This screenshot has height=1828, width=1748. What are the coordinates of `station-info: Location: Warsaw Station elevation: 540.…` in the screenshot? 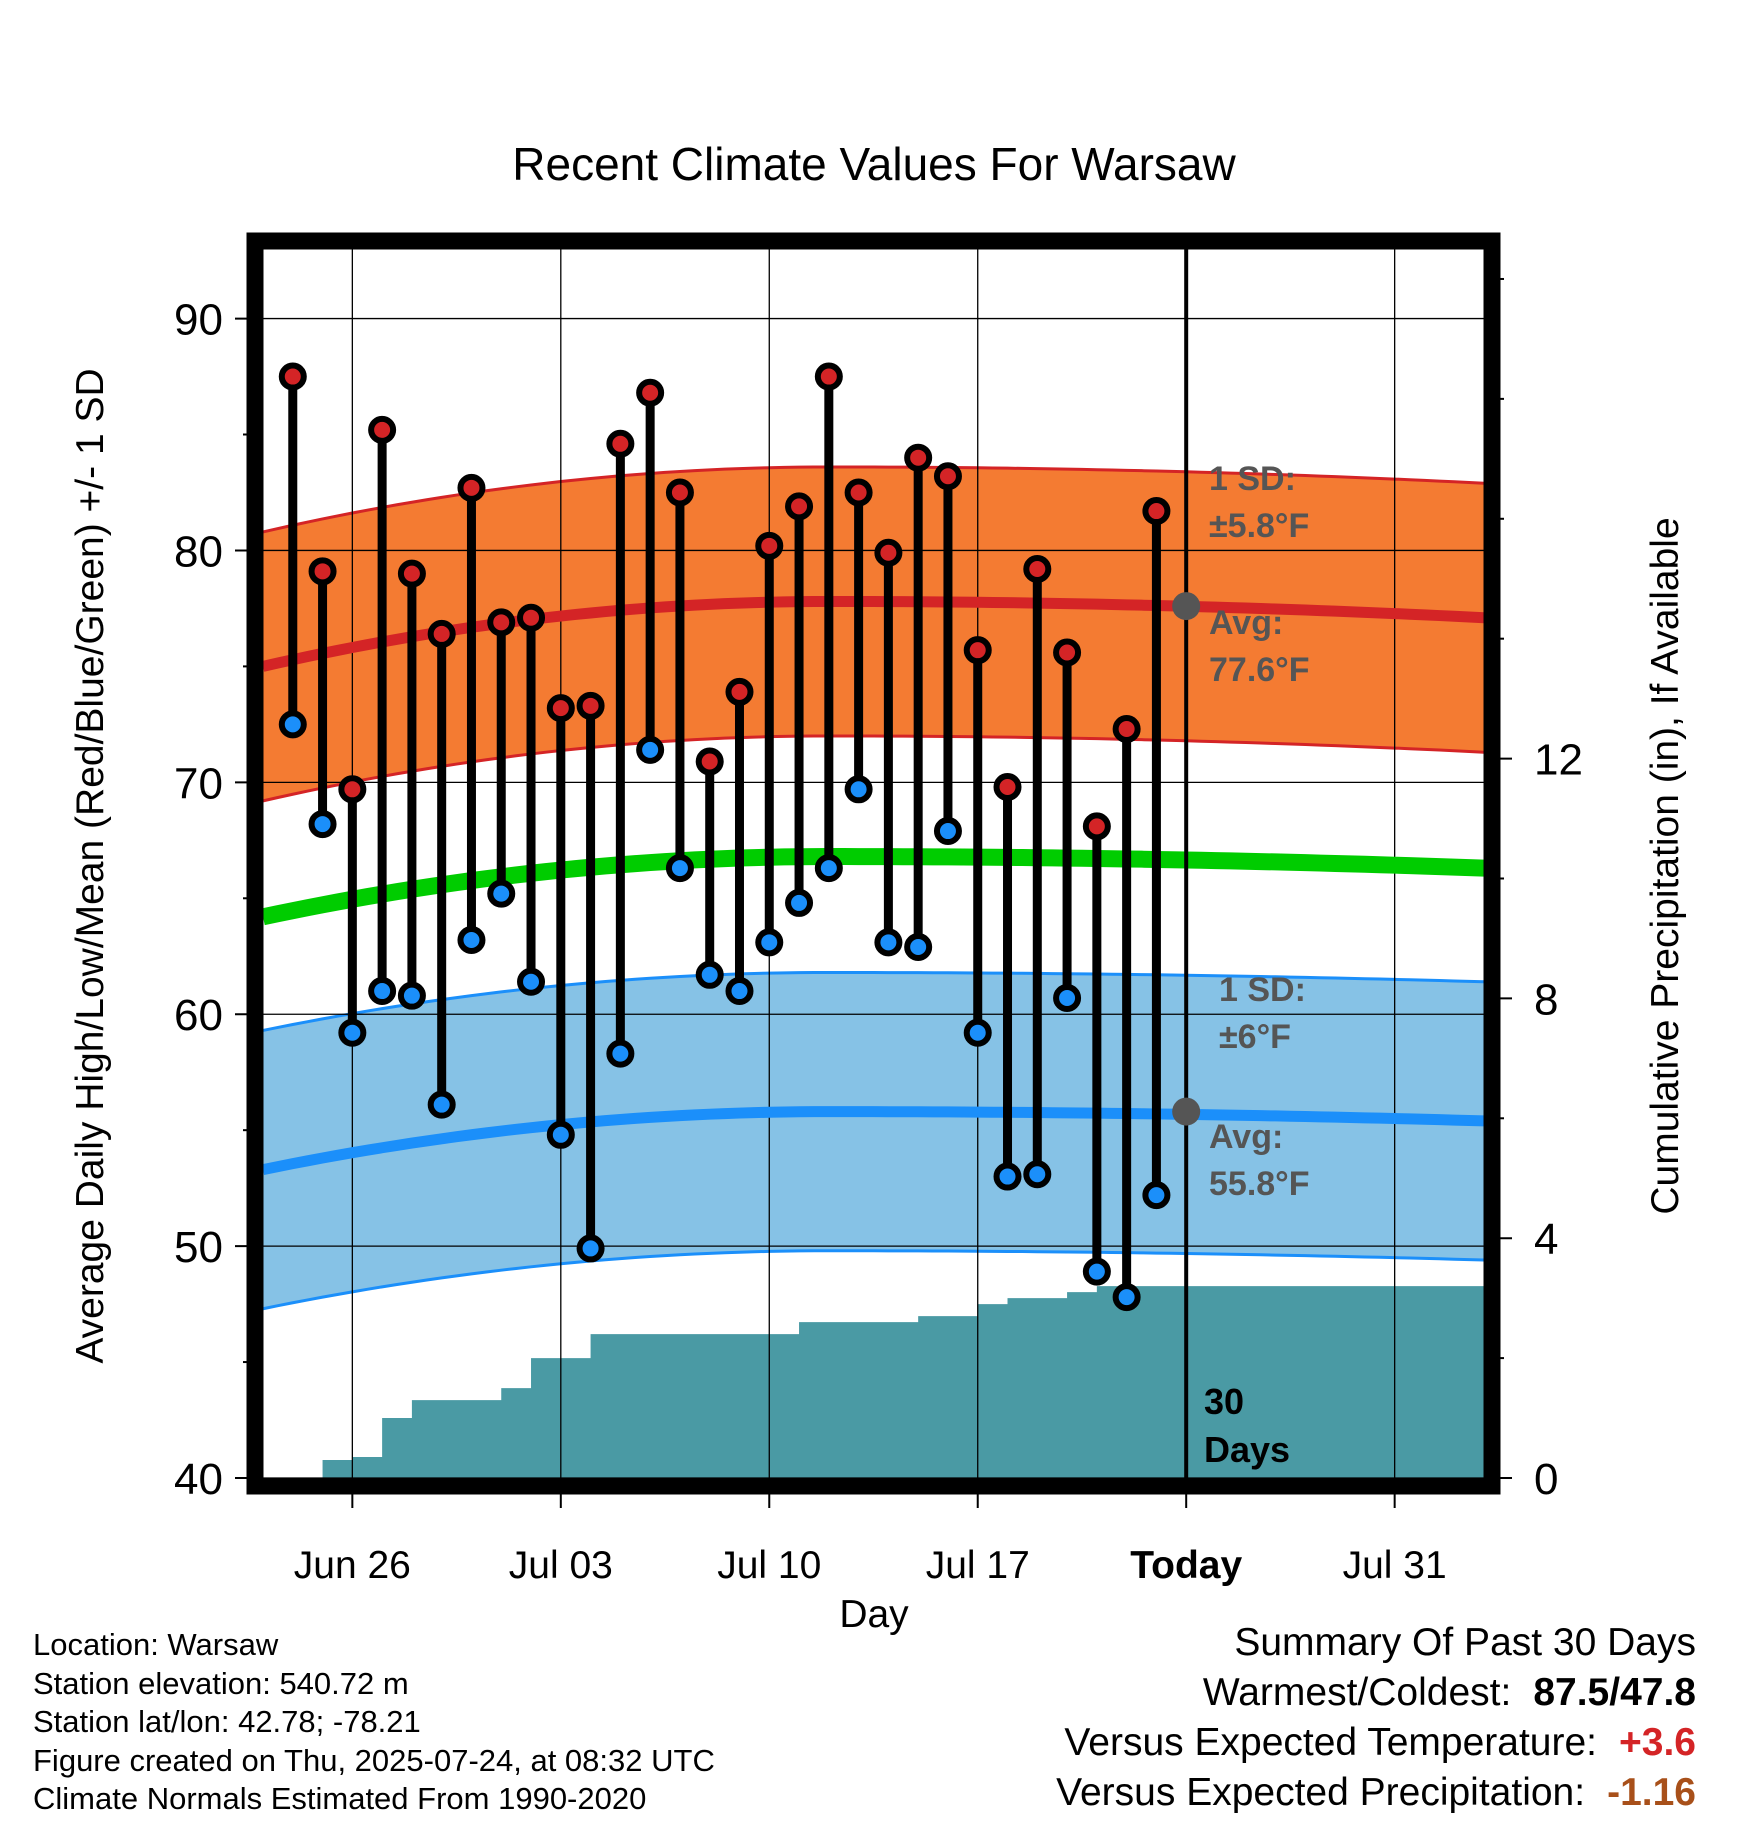 It's located at (374, 1722).